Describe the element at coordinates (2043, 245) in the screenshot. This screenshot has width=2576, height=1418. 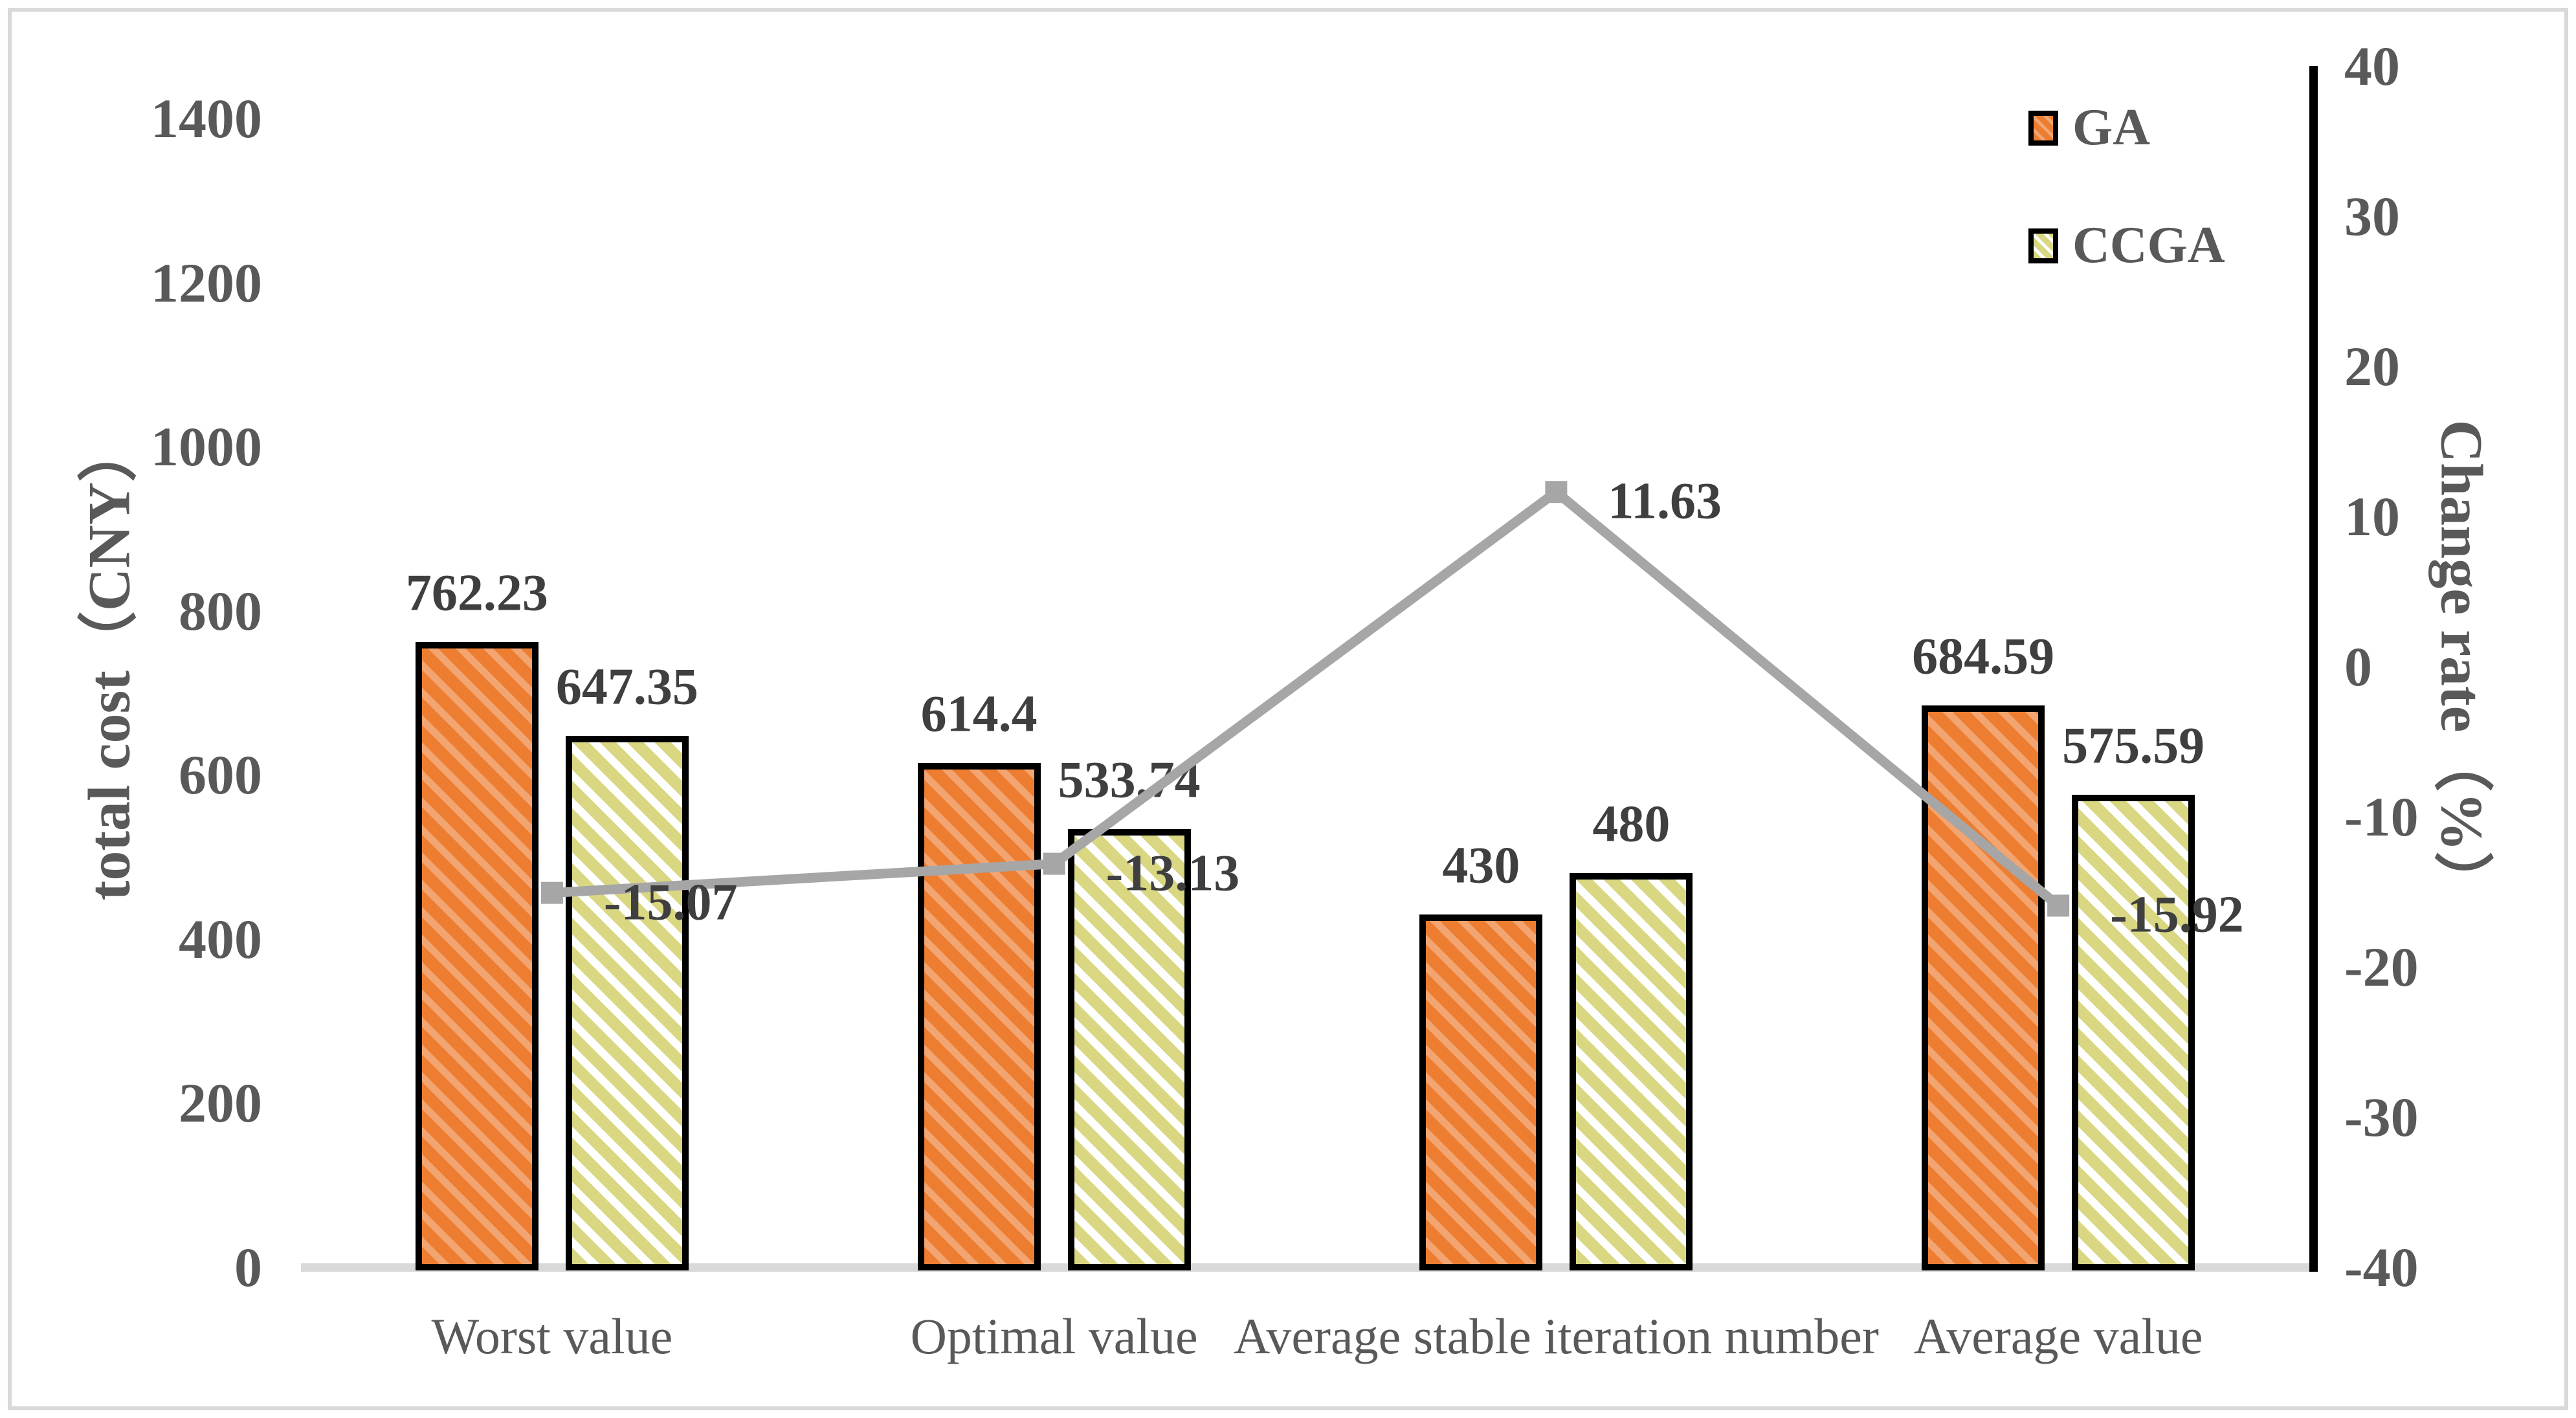
I see `olive-hatch-swatch-icon` at that location.